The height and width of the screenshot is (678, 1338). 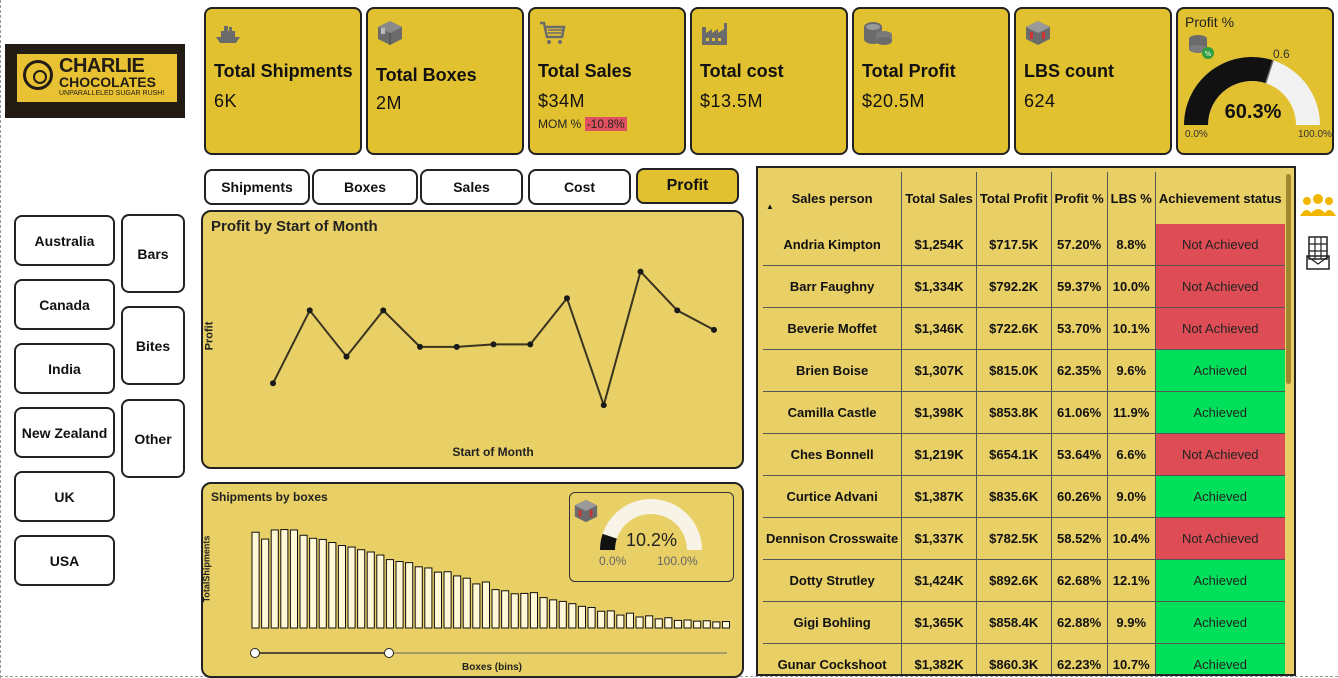 What do you see at coordinates (1219, 245) in the screenshot?
I see `cell-achievement-status: Not Achieved` at bounding box center [1219, 245].